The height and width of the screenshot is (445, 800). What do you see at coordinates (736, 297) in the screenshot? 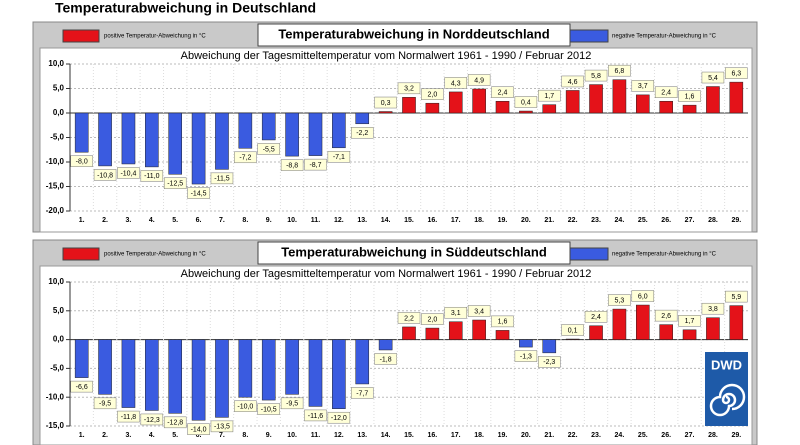
I see `value-label: 5,9` at bounding box center [736, 297].